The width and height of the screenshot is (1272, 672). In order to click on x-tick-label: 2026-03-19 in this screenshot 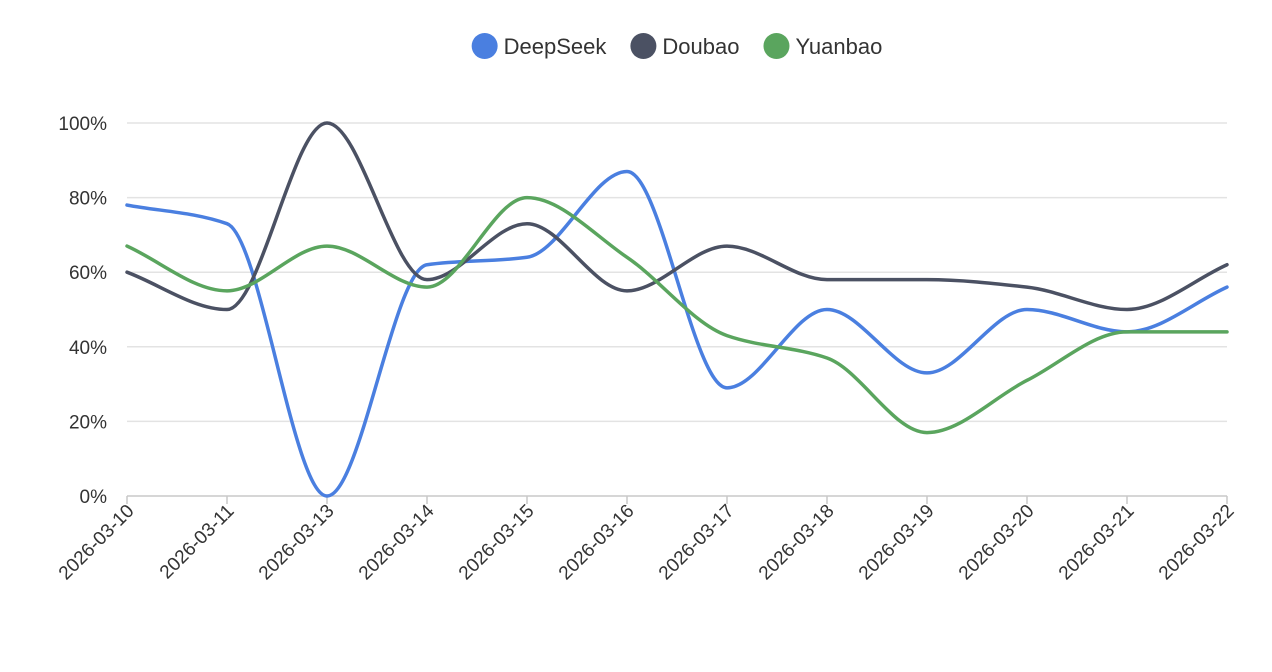, I will do `click(897, 543)`.